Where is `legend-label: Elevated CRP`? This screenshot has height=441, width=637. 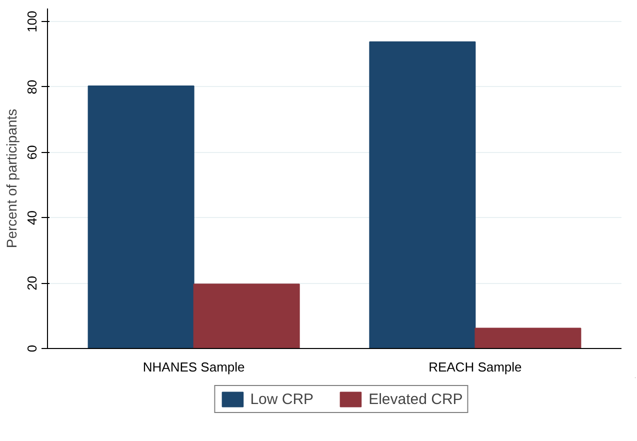
legend-label: Elevated CRP is located at coordinates (415, 399).